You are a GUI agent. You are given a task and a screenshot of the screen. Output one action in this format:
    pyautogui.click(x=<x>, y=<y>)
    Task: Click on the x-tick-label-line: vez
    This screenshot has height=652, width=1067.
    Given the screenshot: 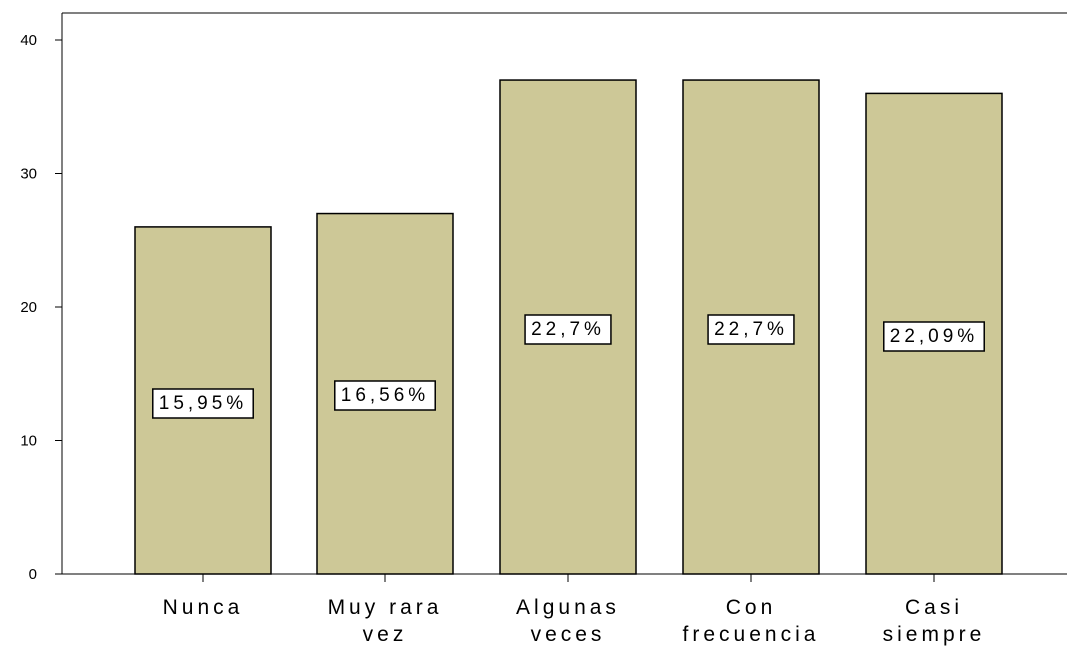 What is the action you would take?
    pyautogui.click(x=385, y=634)
    